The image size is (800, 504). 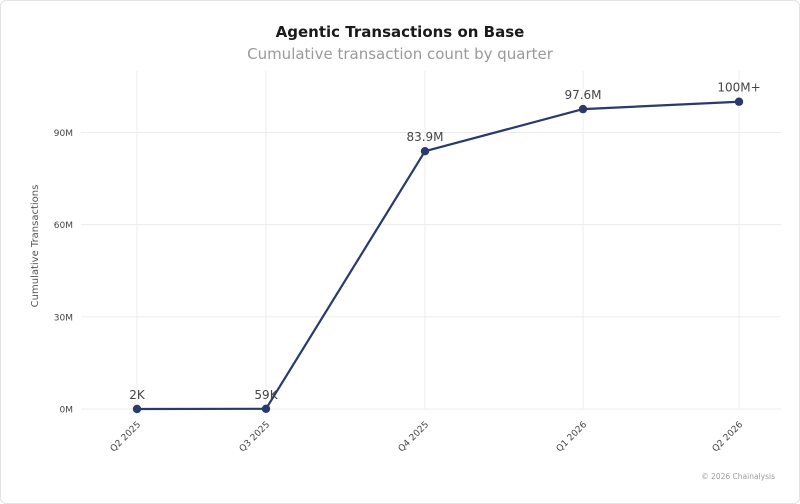 What do you see at coordinates (67, 411) in the screenshot?
I see `y-tick-label: 0M` at bounding box center [67, 411].